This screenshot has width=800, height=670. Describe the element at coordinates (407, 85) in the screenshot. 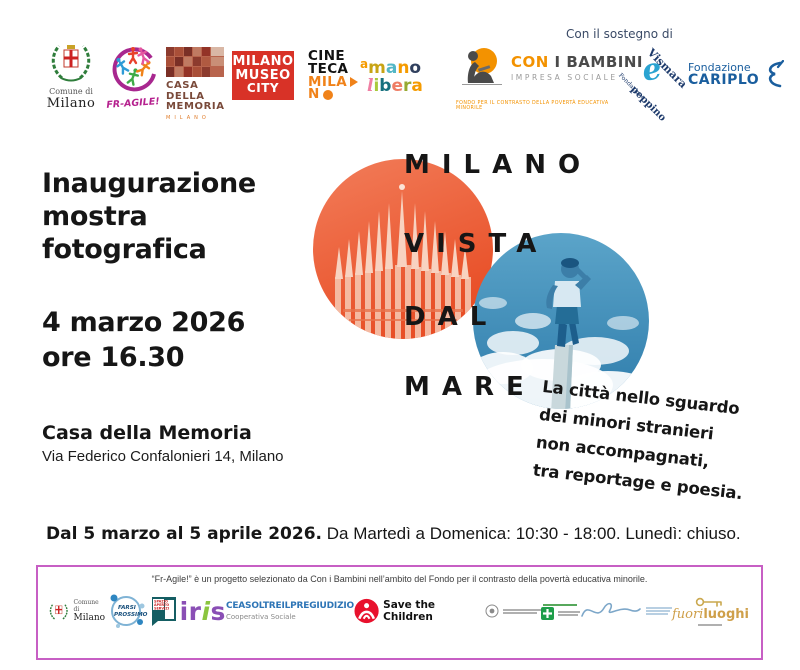

I see `amano-letter: r` at that location.